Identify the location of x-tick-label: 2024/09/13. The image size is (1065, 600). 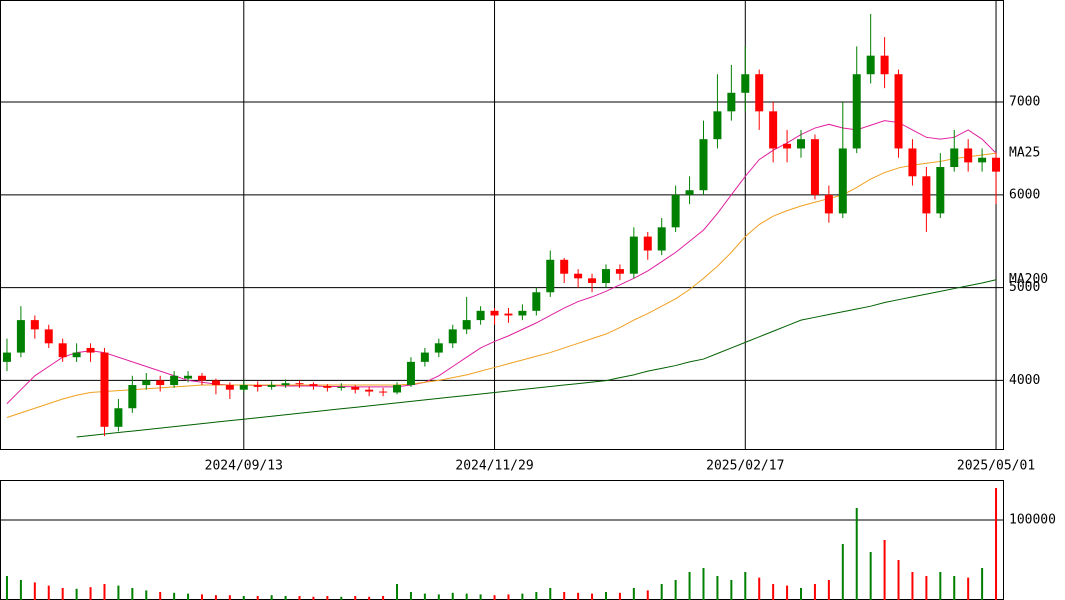
(244, 466).